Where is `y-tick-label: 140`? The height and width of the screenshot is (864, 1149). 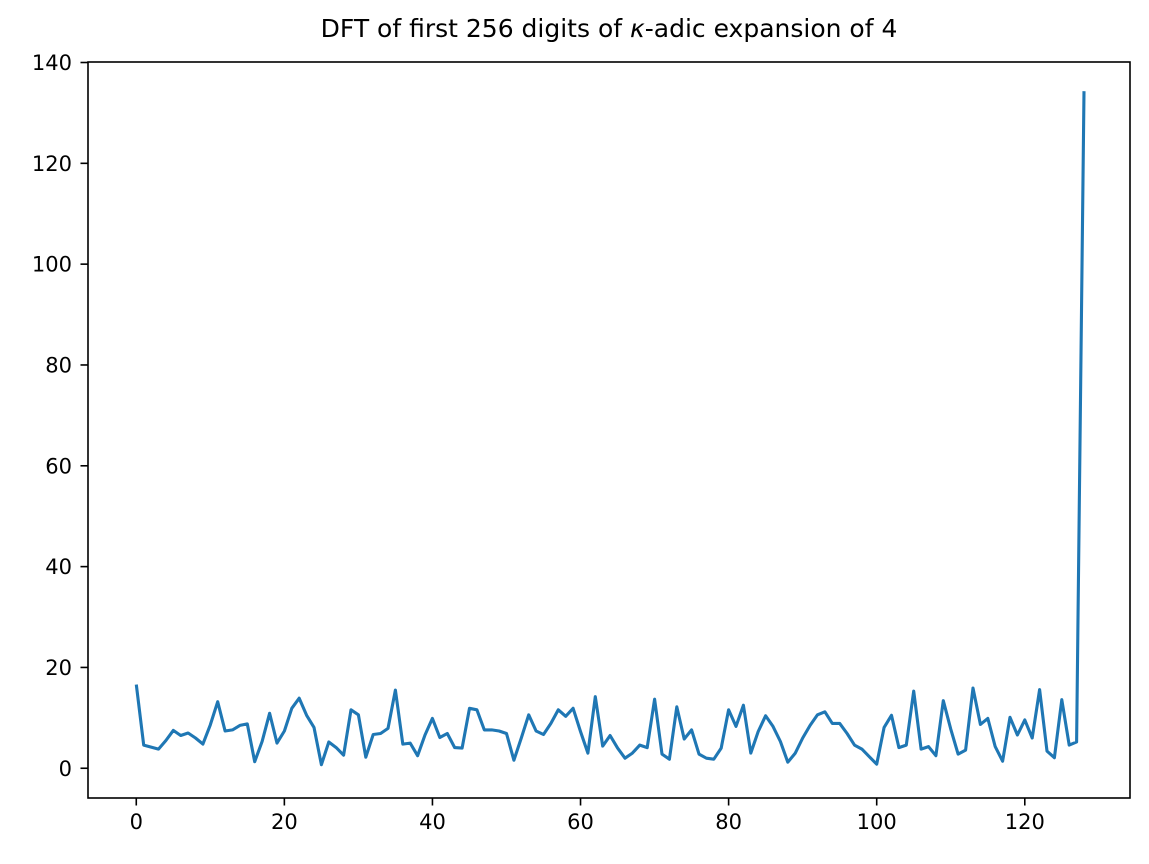
y-tick-label: 140 is located at coordinates (52, 63).